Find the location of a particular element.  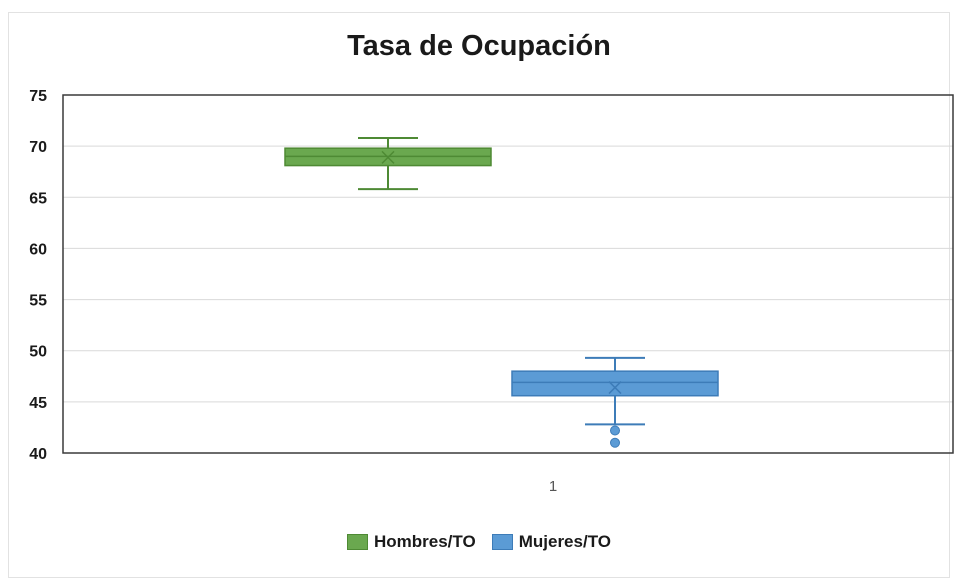

y-tick-label-45: 45 is located at coordinates (38, 403).